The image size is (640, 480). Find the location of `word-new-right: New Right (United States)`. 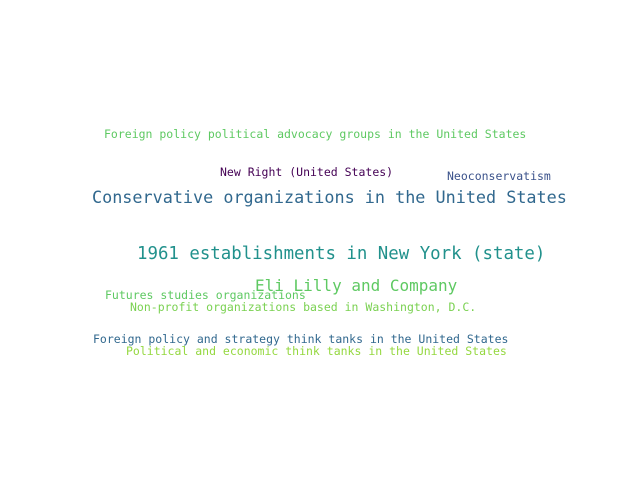

word-new-right: New Right (United States) is located at coordinates (307, 172).